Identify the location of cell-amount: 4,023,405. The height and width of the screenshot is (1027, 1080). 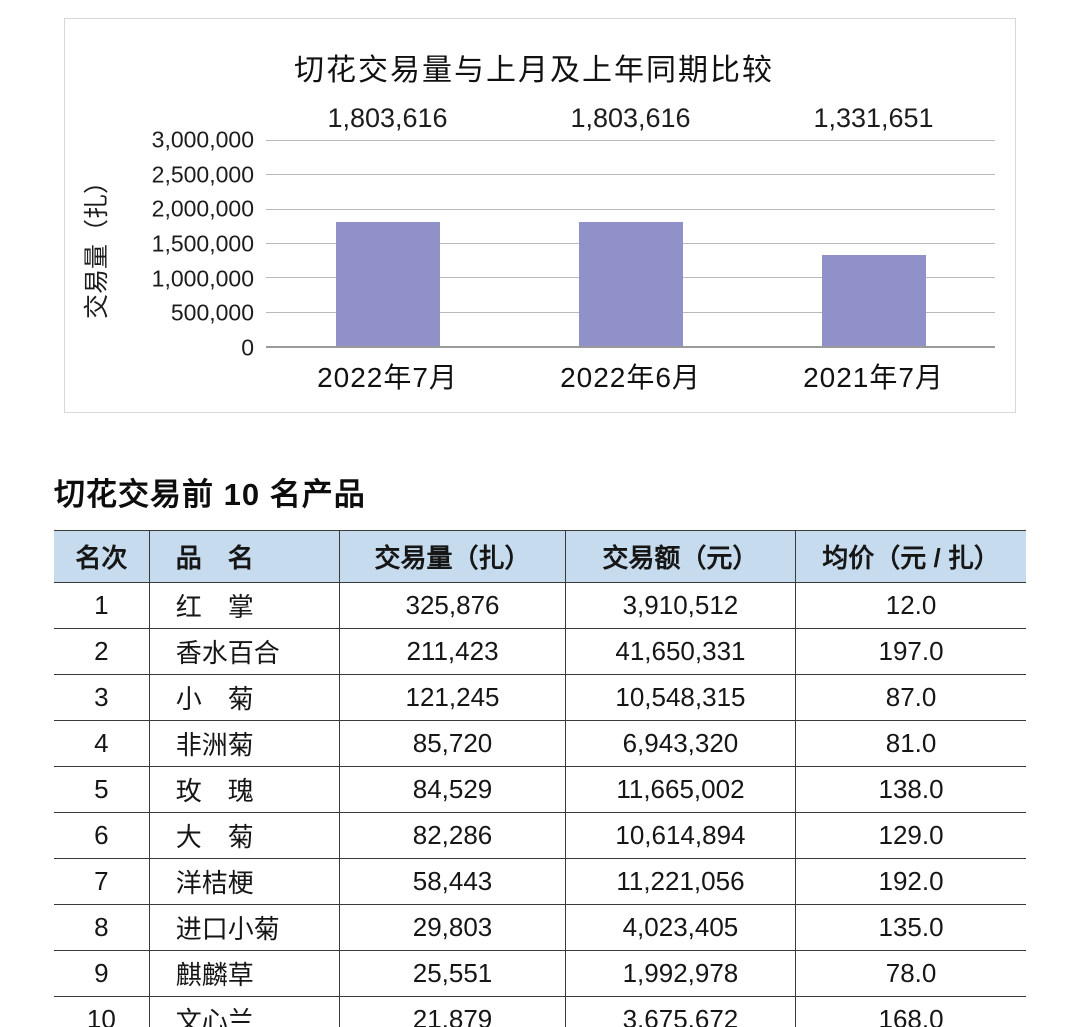
(680, 927).